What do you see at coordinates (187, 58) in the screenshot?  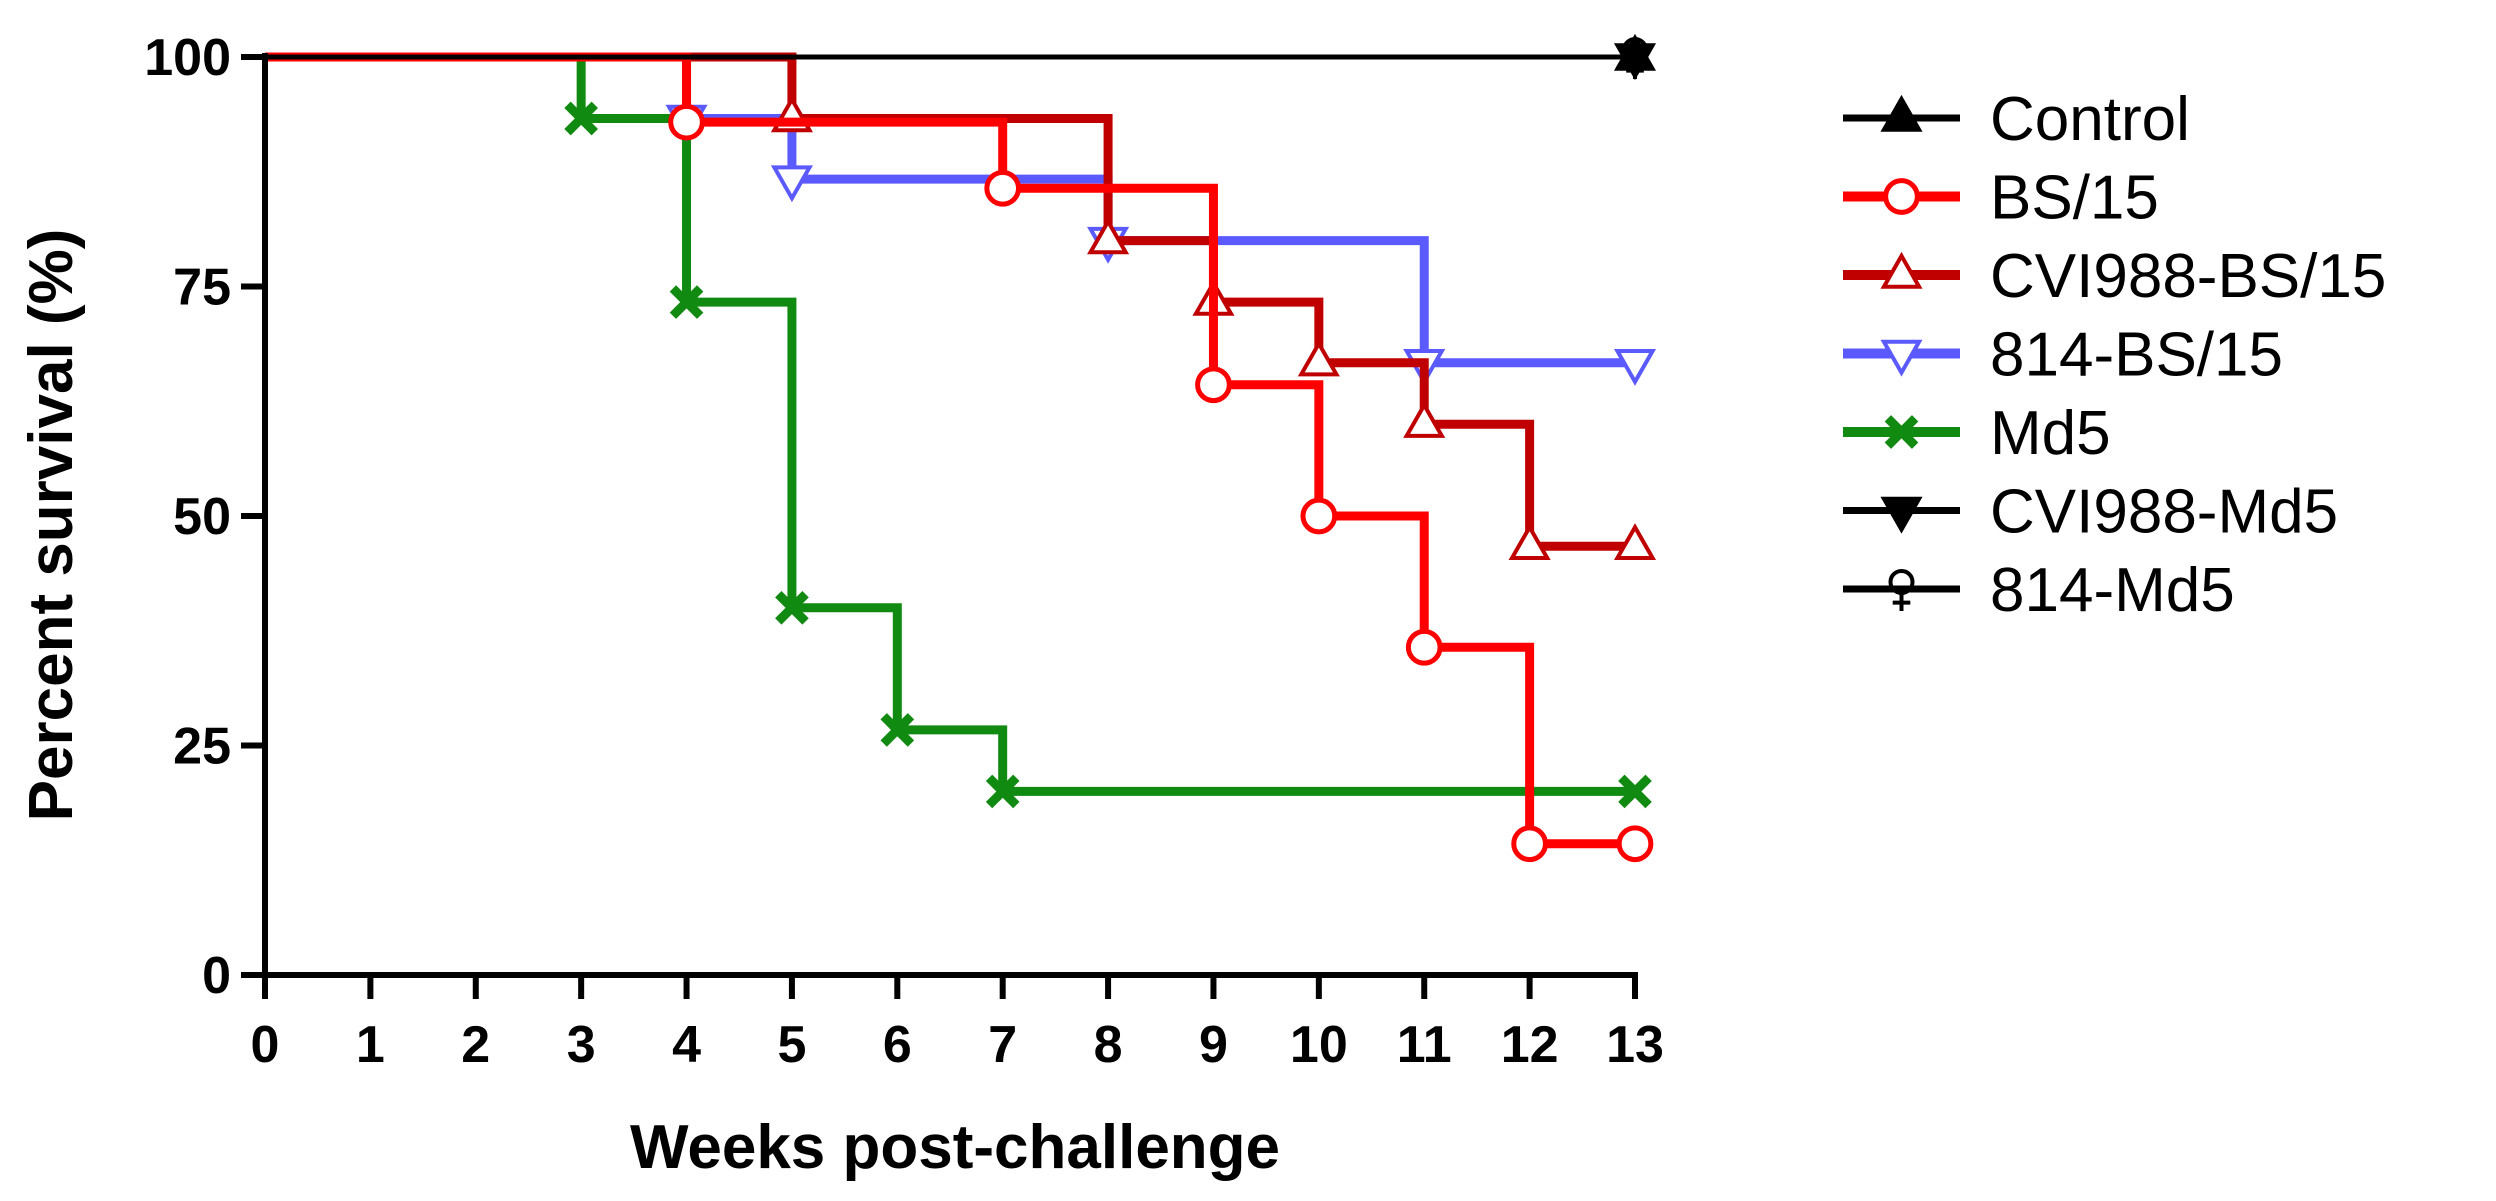 I see `y-tick-label-100: 100` at bounding box center [187, 58].